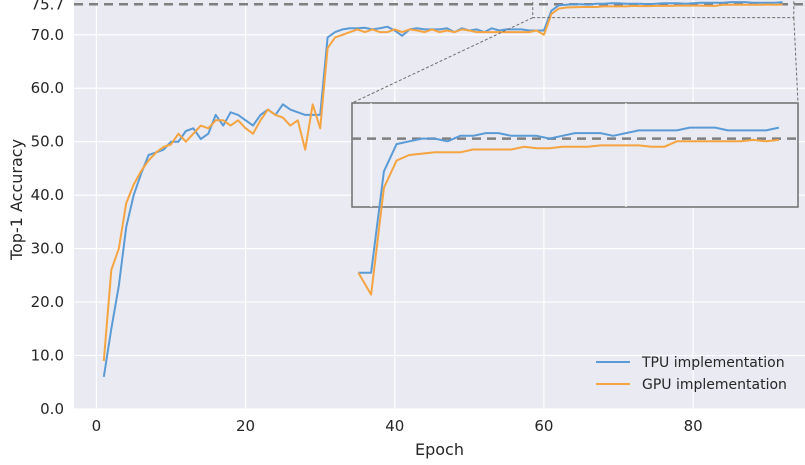  What do you see at coordinates (47, 356) in the screenshot?
I see `y-tick-label: 10.0` at bounding box center [47, 356].